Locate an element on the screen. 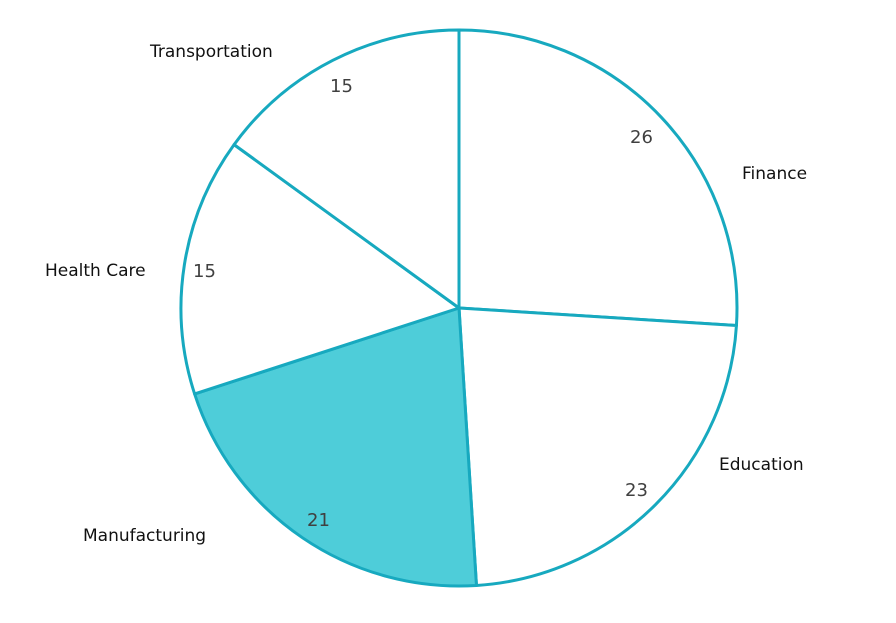 The height and width of the screenshot is (623, 896). label-finance: Finance is located at coordinates (774, 174).